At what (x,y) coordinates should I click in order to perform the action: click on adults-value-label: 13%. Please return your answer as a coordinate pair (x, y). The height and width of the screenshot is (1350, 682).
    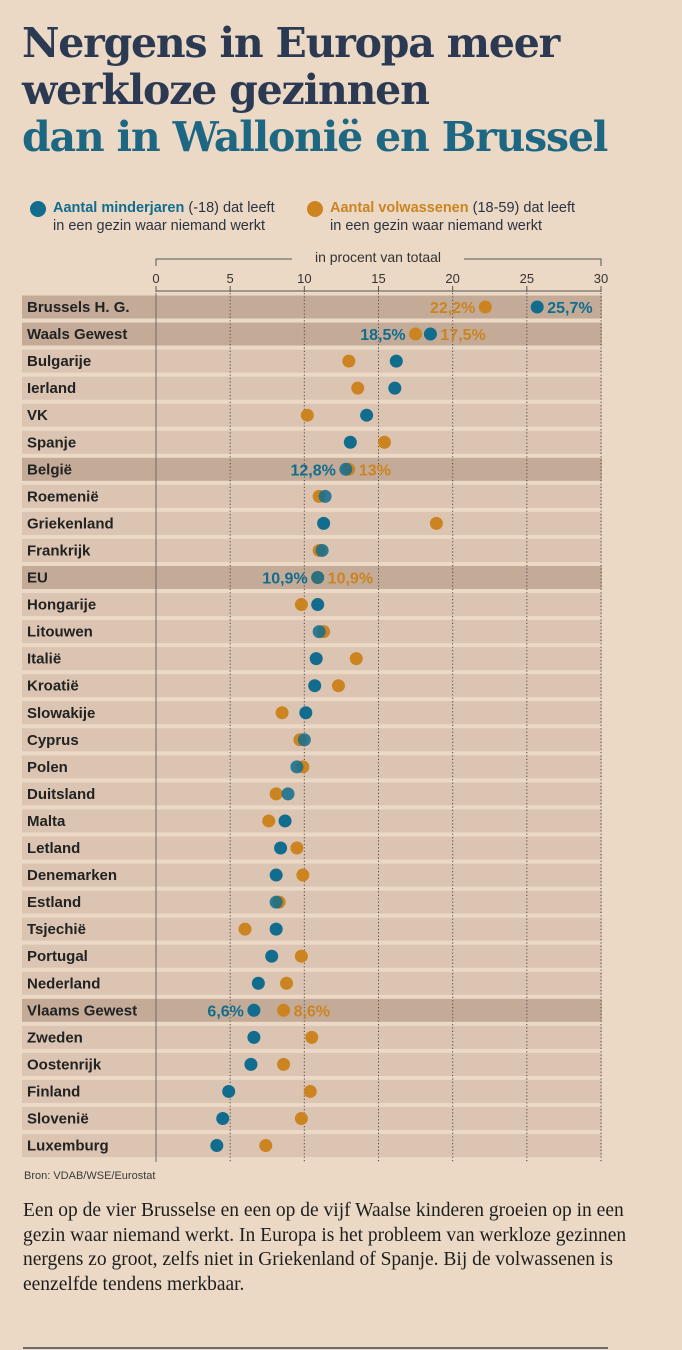
    Looking at the image, I should click on (375, 470).